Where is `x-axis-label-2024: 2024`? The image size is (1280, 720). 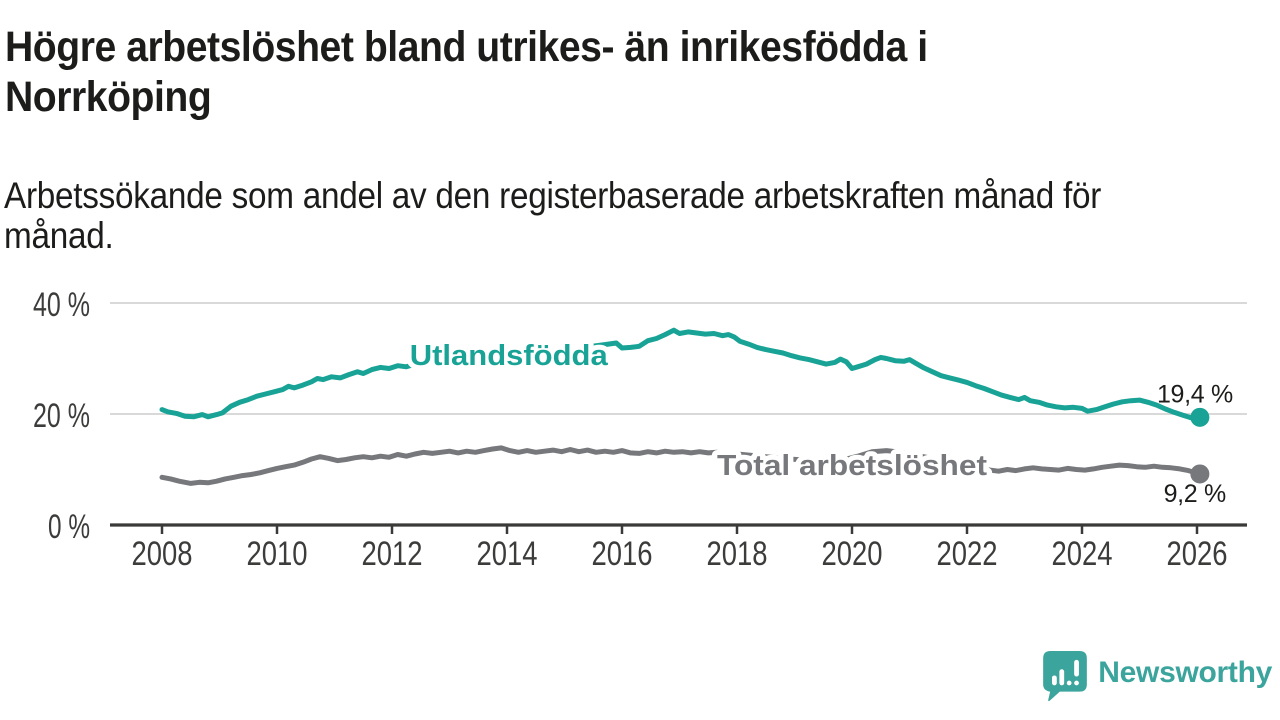 x-axis-label-2024: 2024 is located at coordinates (1082, 554).